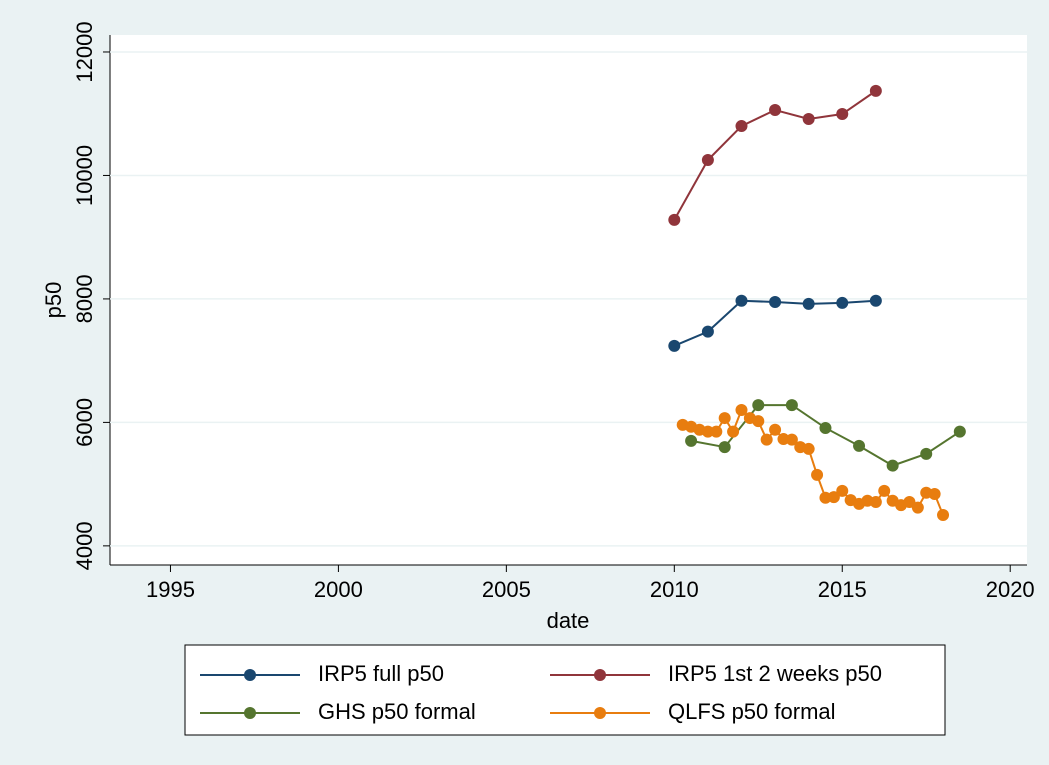  What do you see at coordinates (397, 711) in the screenshot?
I see `legend-label: GHS p50 formal` at bounding box center [397, 711].